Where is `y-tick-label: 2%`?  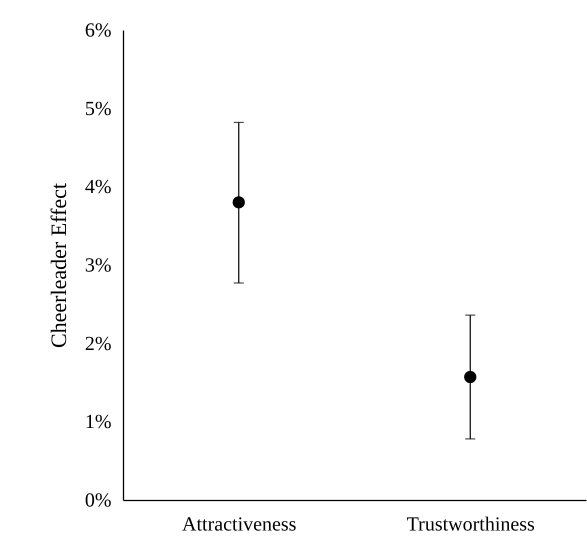
y-tick-label: 2% is located at coordinates (98, 343).